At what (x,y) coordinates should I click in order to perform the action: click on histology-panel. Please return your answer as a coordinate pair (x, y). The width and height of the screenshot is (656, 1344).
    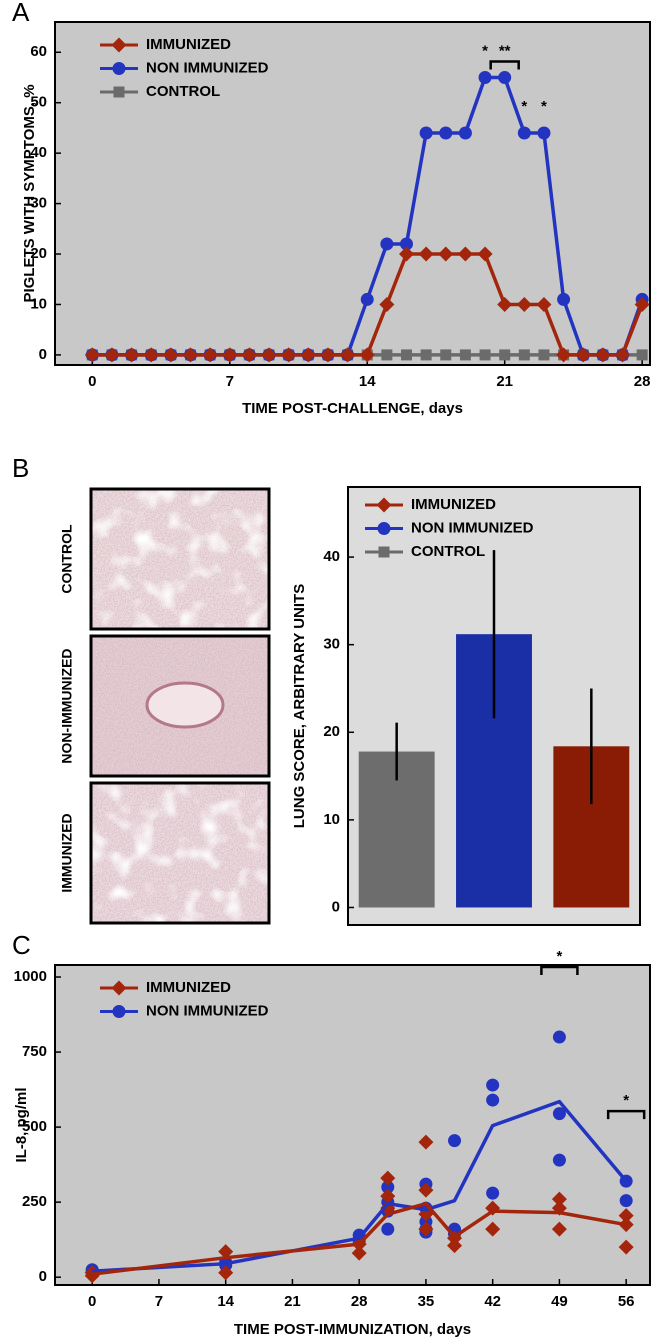
    Looking at the image, I should click on (180, 706).